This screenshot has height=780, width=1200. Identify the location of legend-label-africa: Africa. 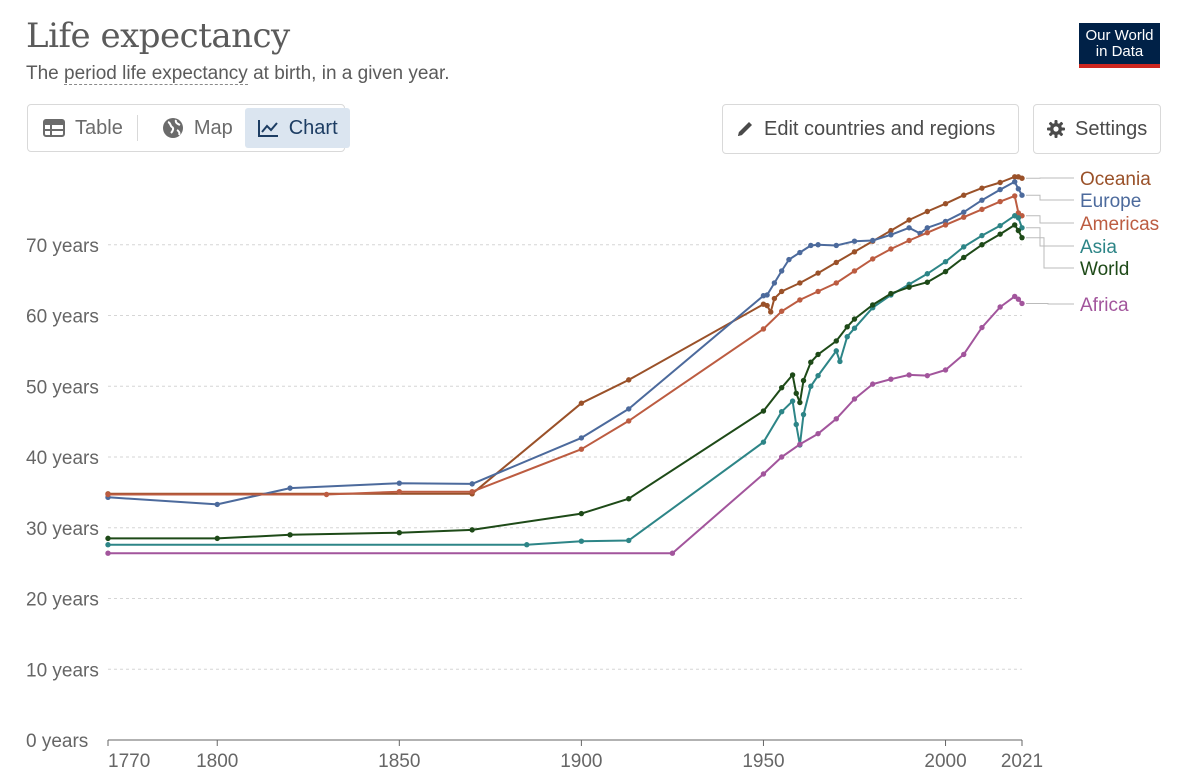
(1104, 305).